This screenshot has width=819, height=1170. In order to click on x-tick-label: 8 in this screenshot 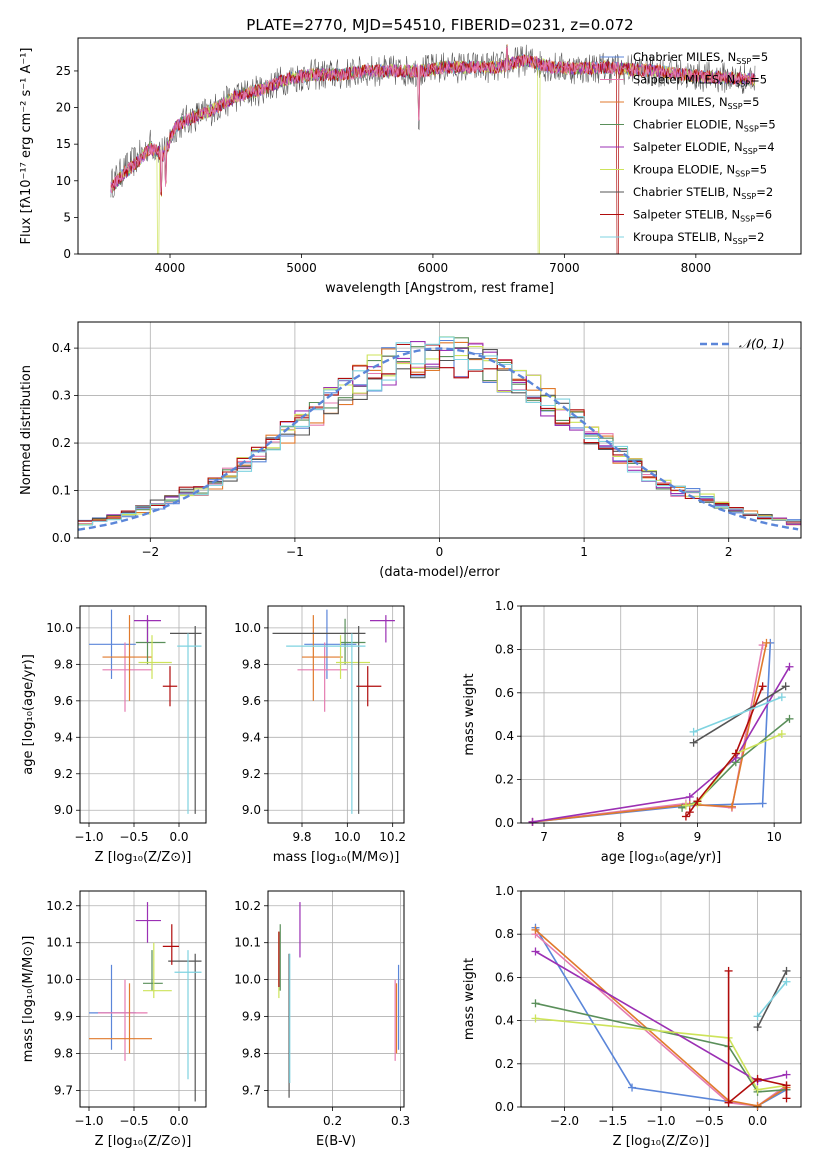, I will do `click(621, 837)`.